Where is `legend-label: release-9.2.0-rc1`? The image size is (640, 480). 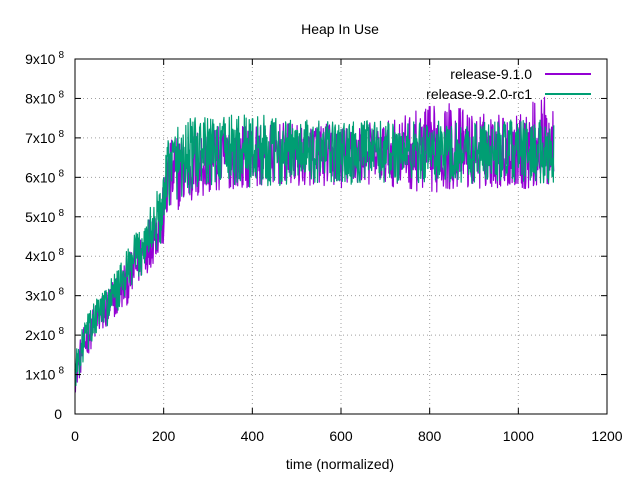
legend-label: release-9.2.0-rc1 is located at coordinates (479, 94).